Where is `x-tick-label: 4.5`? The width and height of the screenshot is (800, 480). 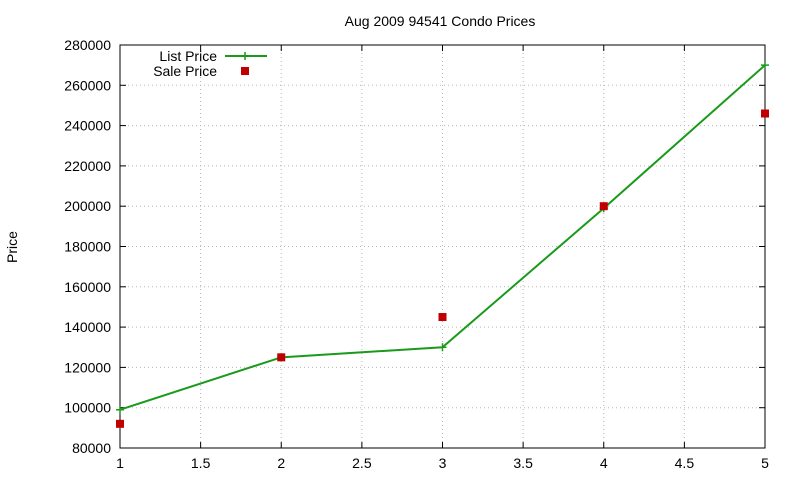
x-tick-label: 4.5 is located at coordinates (685, 463).